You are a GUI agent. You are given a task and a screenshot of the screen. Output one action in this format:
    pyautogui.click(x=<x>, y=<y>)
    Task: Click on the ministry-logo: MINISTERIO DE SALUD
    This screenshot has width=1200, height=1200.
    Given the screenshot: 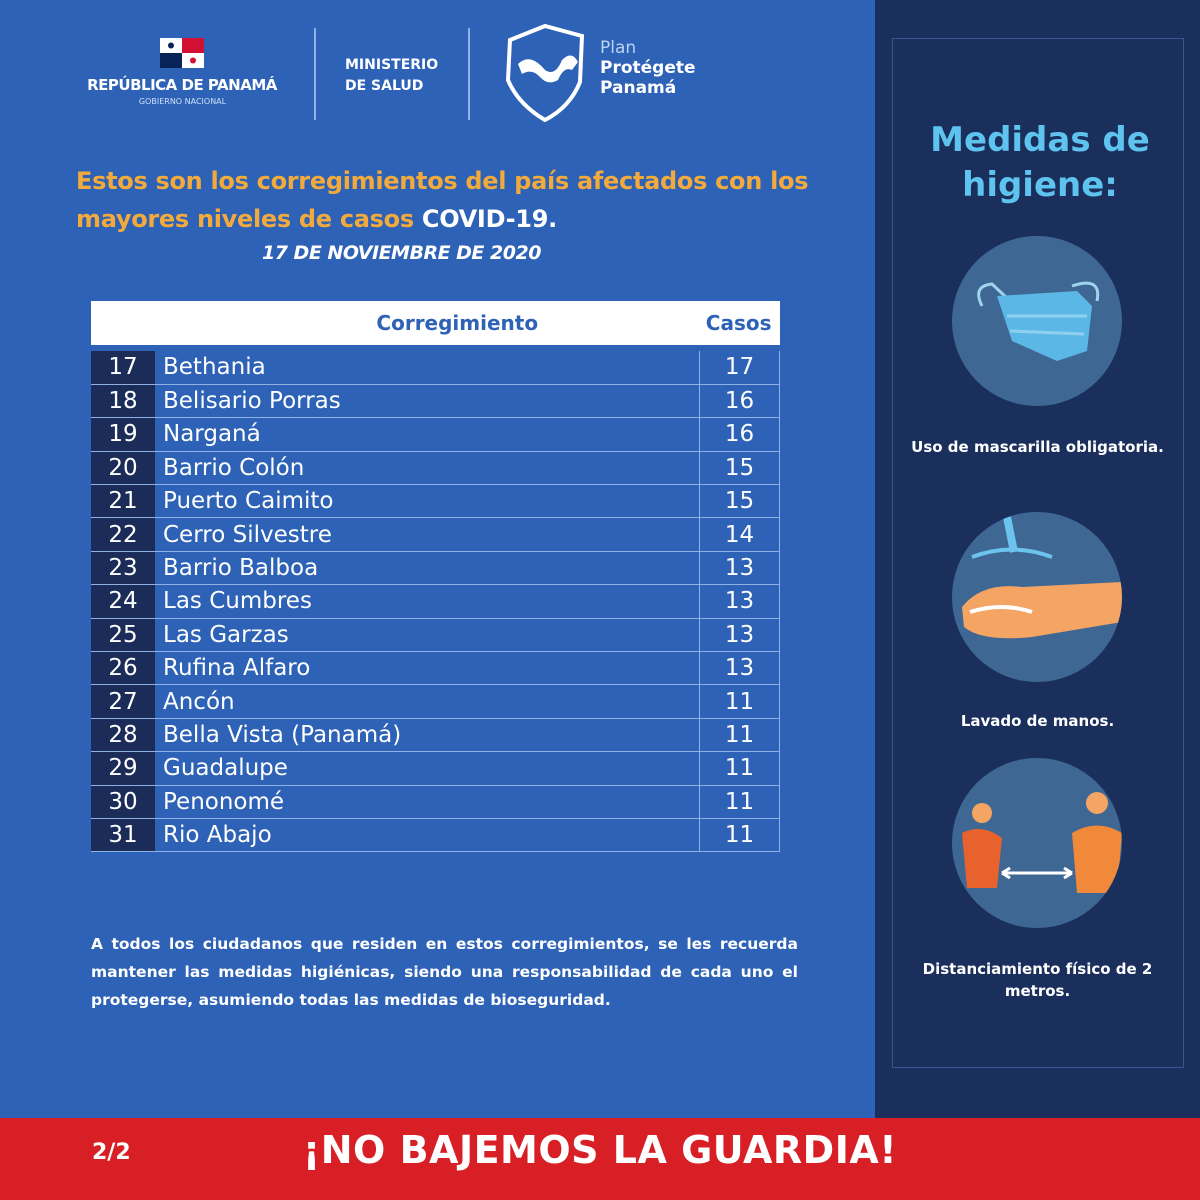 What is the action you would take?
    pyautogui.click(x=391, y=76)
    